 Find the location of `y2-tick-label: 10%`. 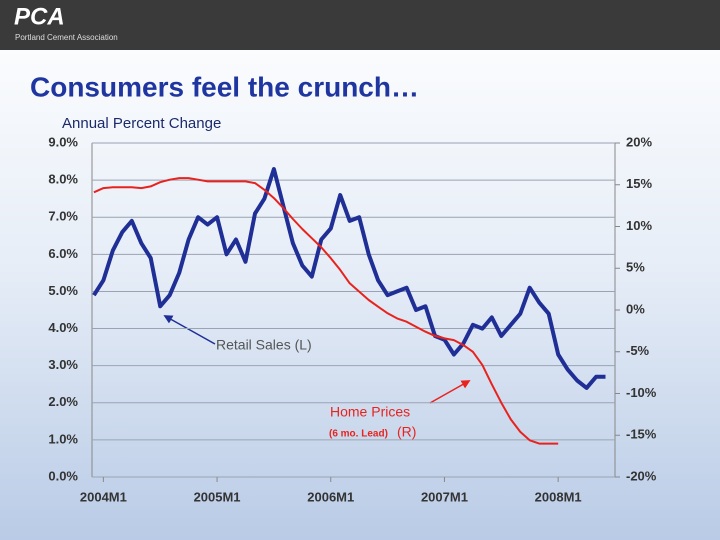

y2-tick-label: 10% is located at coordinates (639, 225).